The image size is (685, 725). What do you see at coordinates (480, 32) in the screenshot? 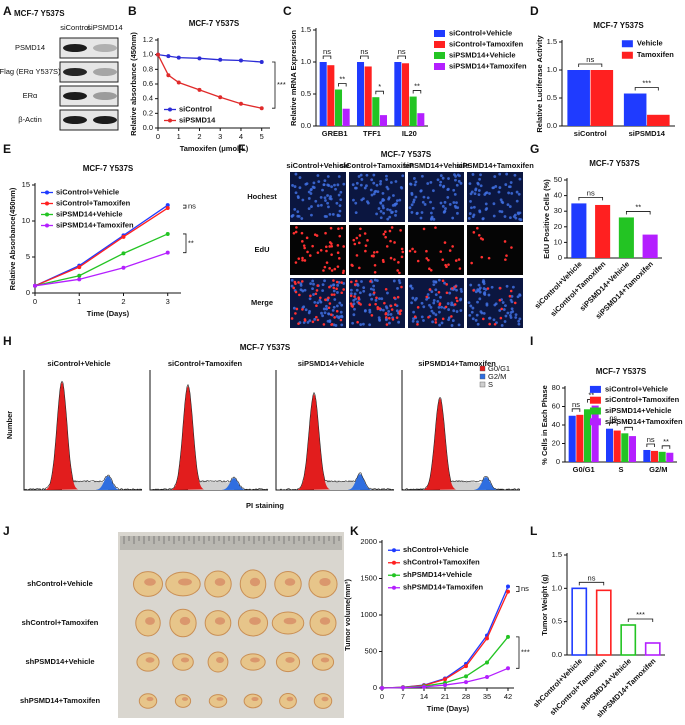
I see `legend-label: siControl+Vehicle` at bounding box center [480, 32].